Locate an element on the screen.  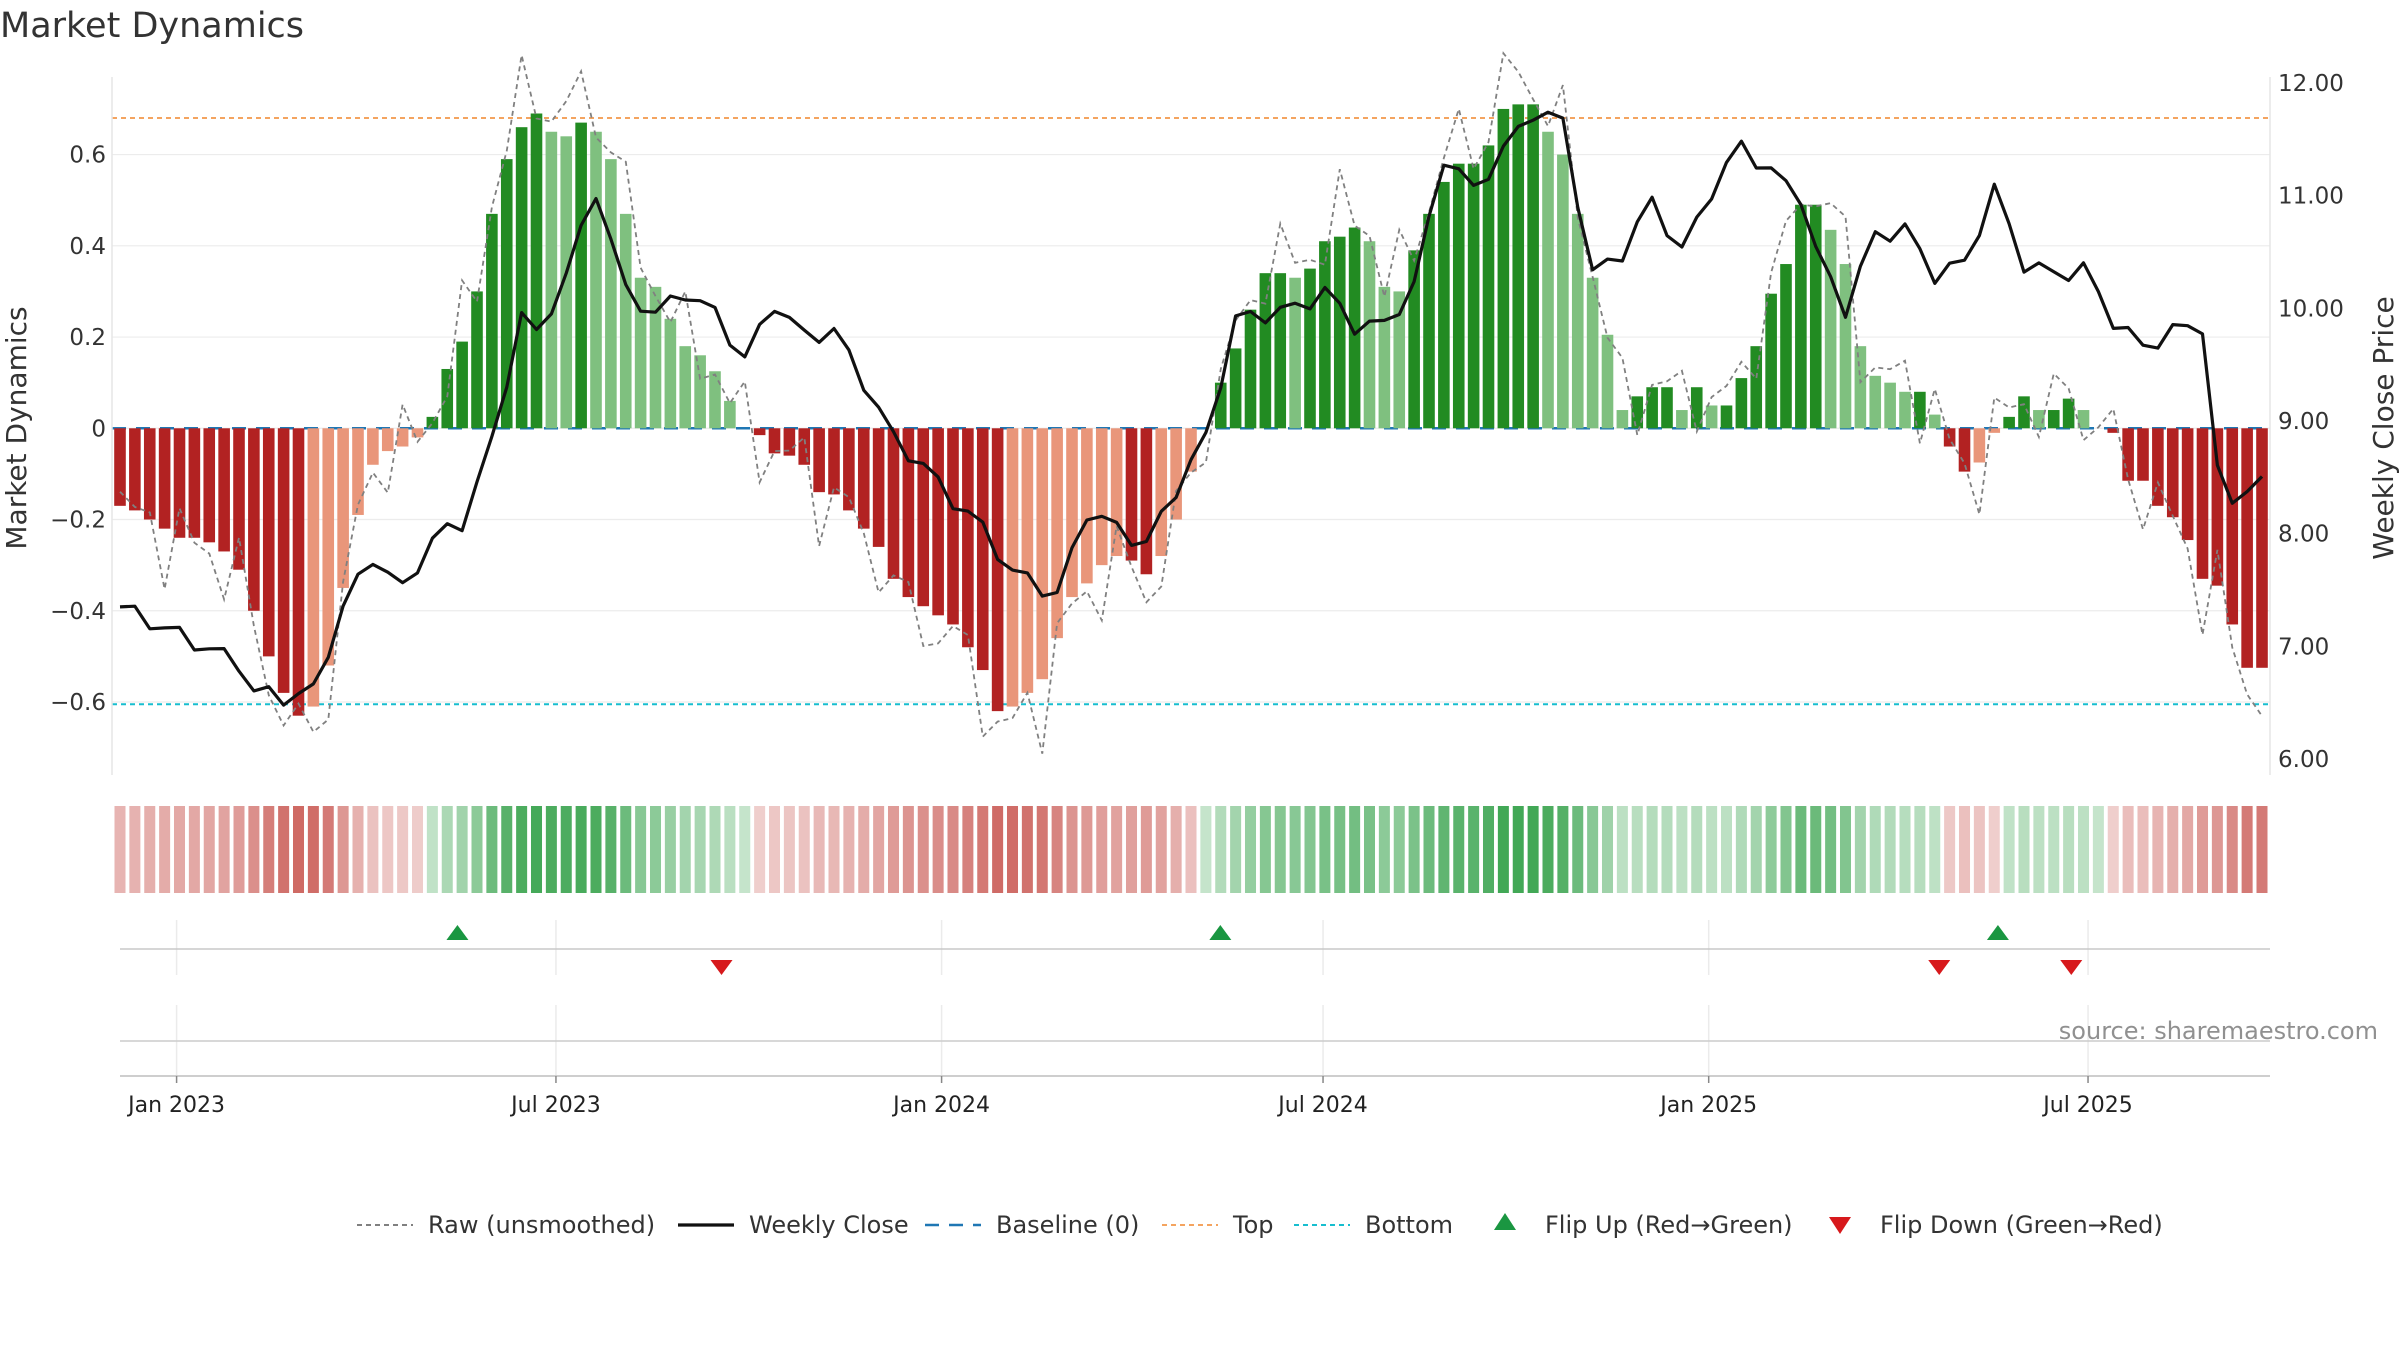
flip-down-marker is located at coordinates (721, 967).